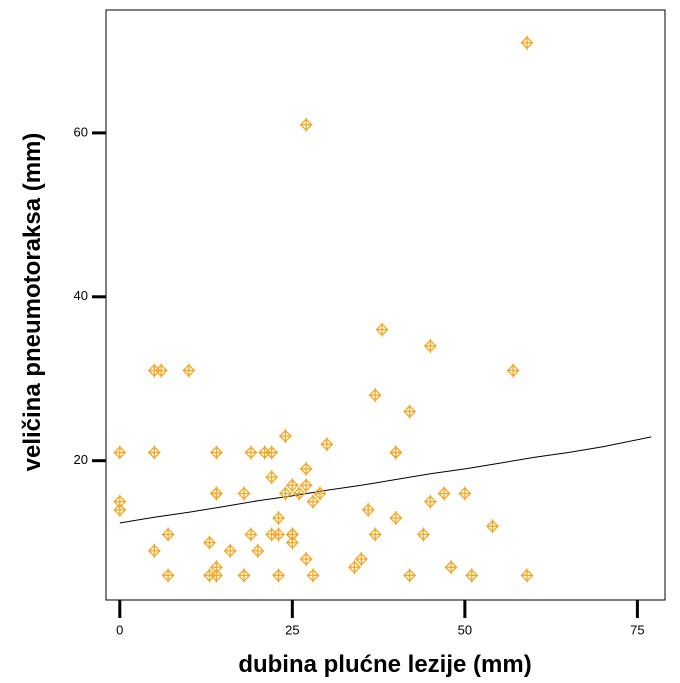 The width and height of the screenshot is (680, 683). What do you see at coordinates (119, 630) in the screenshot?
I see `x-tick-label: 0` at bounding box center [119, 630].